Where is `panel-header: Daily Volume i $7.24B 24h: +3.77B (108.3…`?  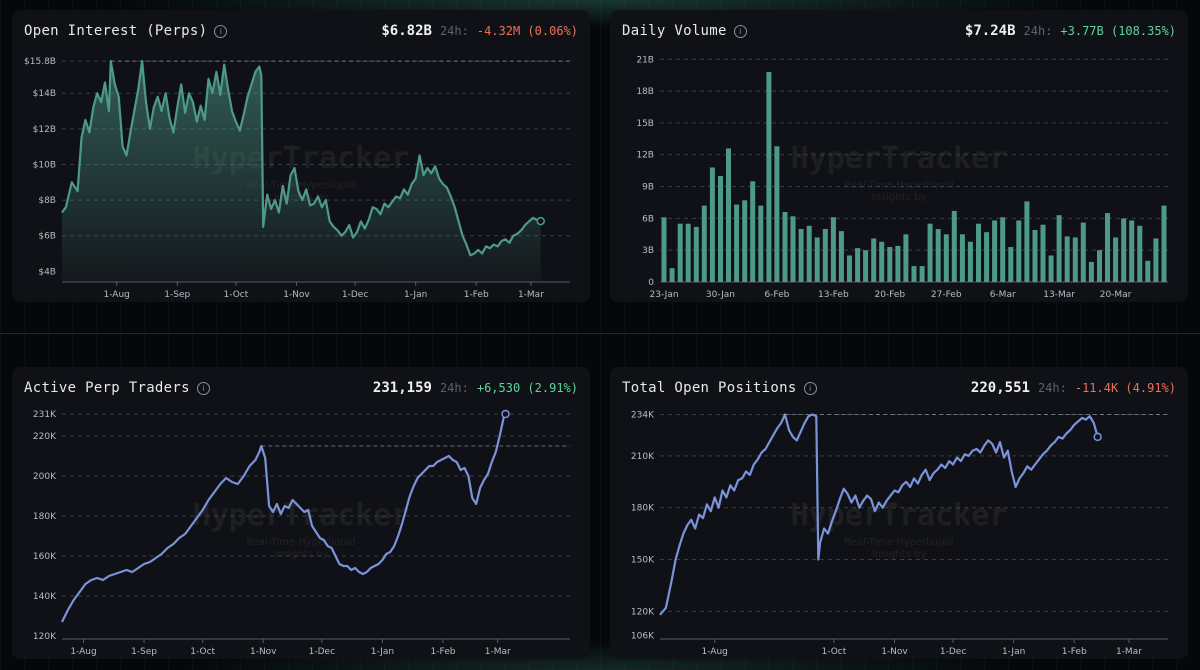 panel-header: Daily Volume i $7.24B 24h: +3.77B (108.3… is located at coordinates (899, 31).